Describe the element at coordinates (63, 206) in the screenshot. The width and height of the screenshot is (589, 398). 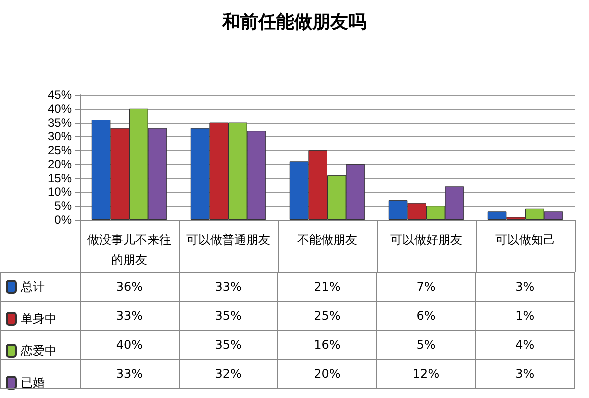
I see `y-tick-label: 5%` at that location.